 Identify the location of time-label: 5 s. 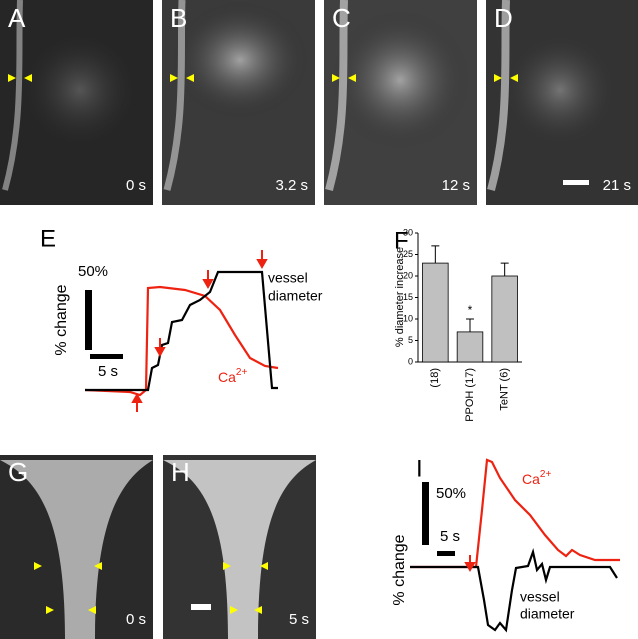
(299, 619).